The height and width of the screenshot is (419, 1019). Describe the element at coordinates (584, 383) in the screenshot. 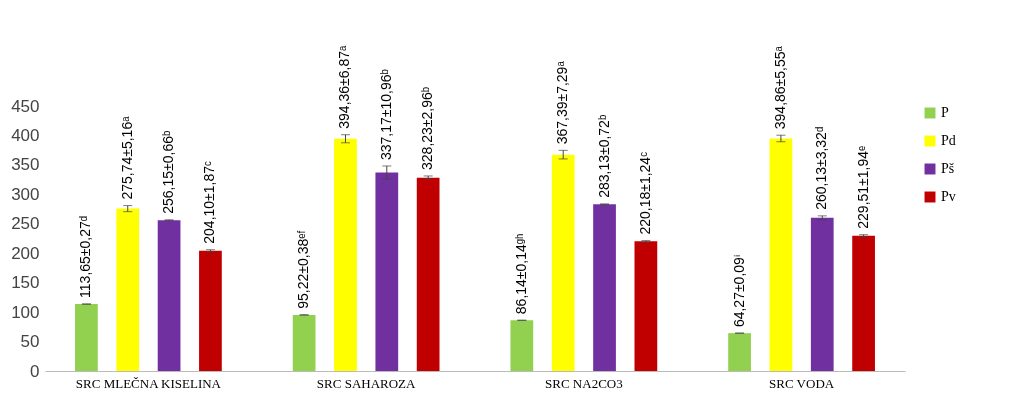

I see `x-tick-label: SRC NA2CO3` at that location.